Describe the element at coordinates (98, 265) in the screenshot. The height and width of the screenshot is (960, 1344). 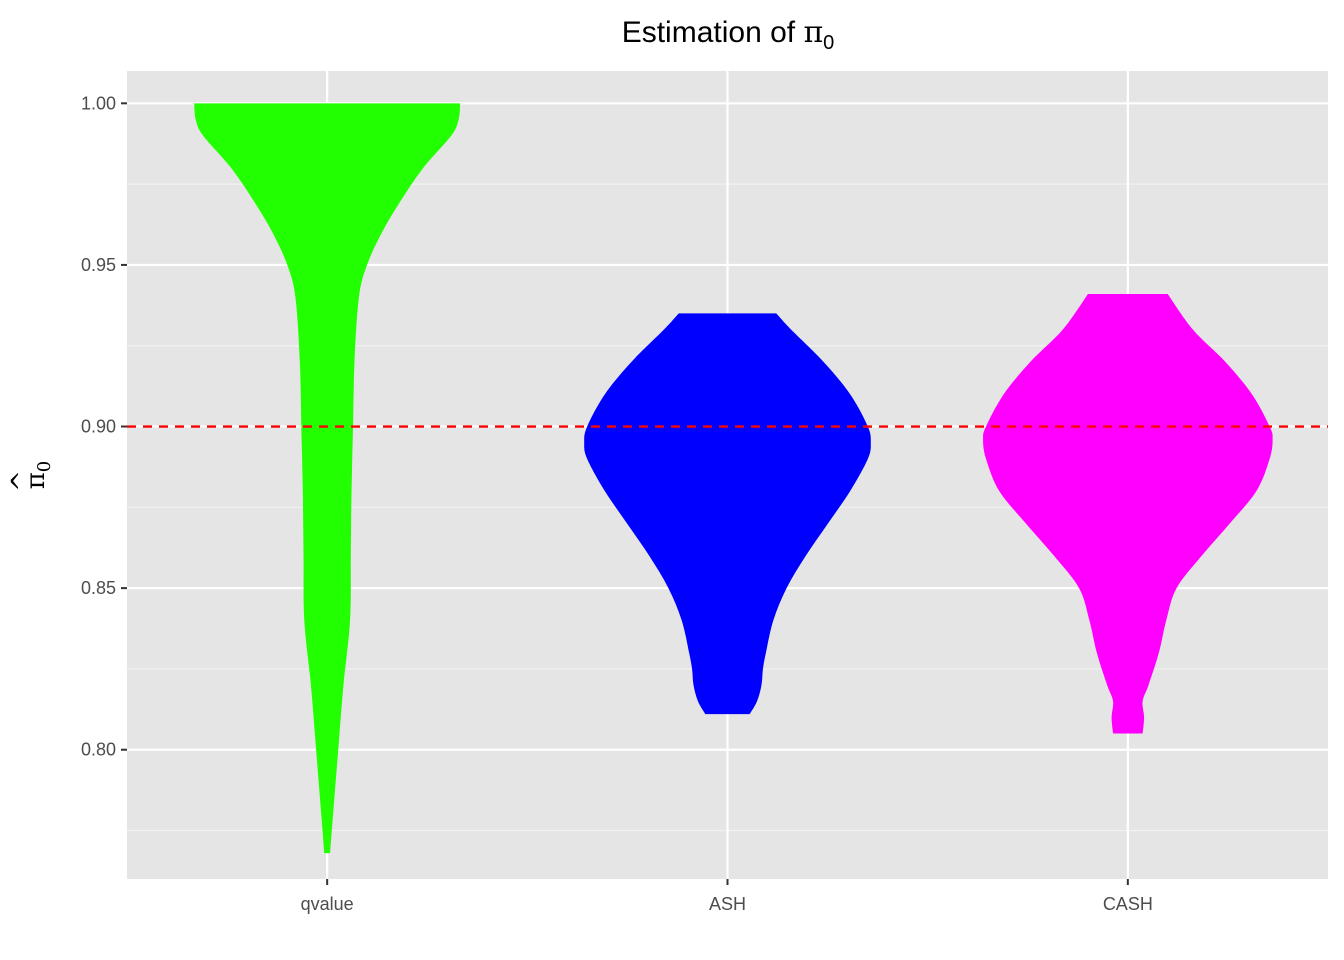
I see `y-tick-label: 0.95` at that location.